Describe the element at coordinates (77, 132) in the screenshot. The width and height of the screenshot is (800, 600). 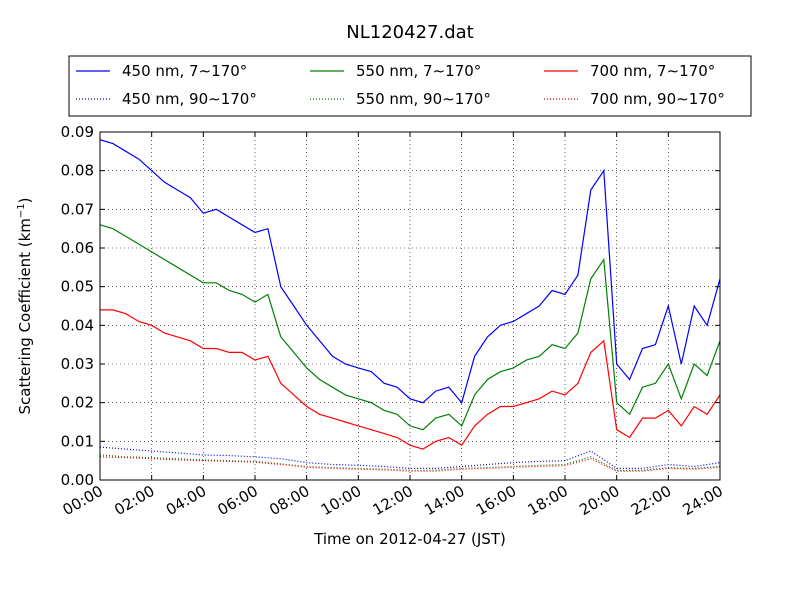
I see `y-tick-label: 0.09` at that location.